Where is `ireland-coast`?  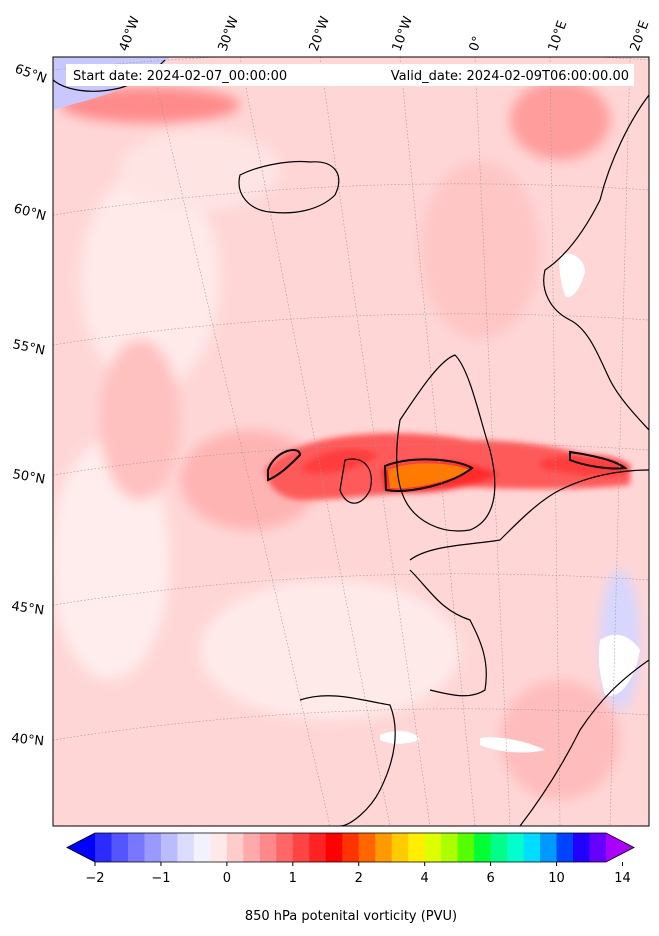
ireland-coast is located at coordinates (355, 481).